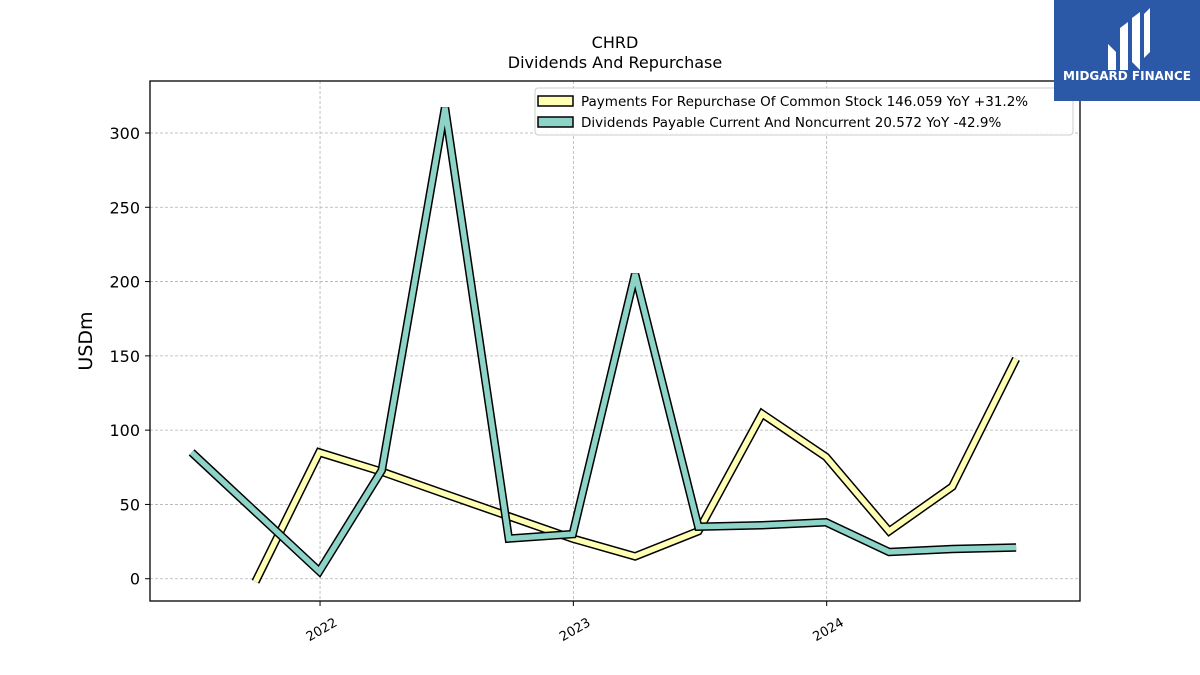  What do you see at coordinates (124, 282) in the screenshot?
I see `y-tick-label: 200` at bounding box center [124, 282].